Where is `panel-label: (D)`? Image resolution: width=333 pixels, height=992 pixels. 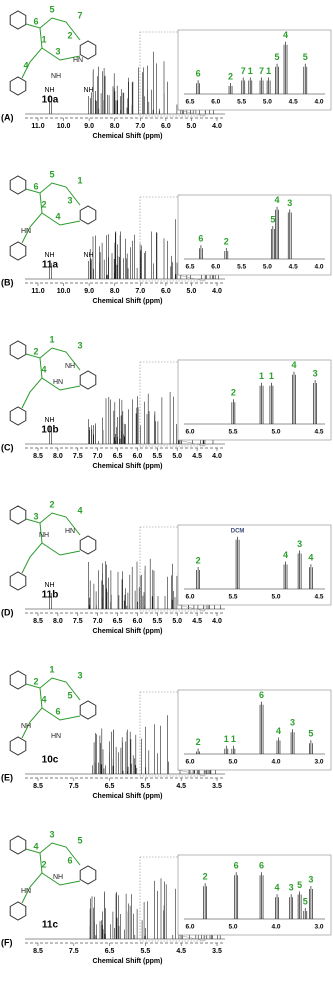 panel-label: (D) is located at coordinates (7, 612).